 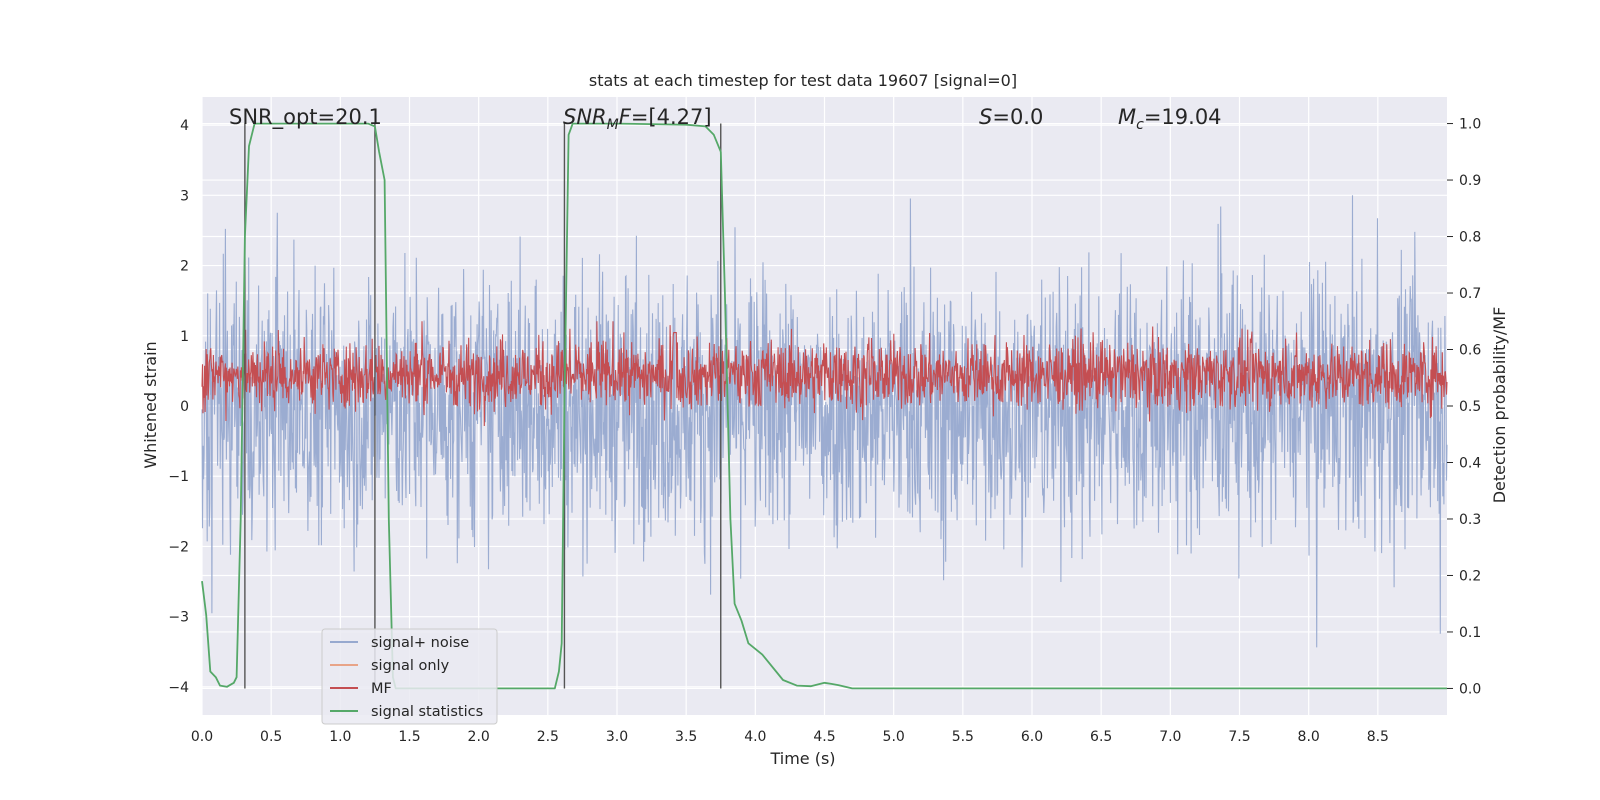 I want to click on x-tick-label: 5.5, so click(x=963, y=737).